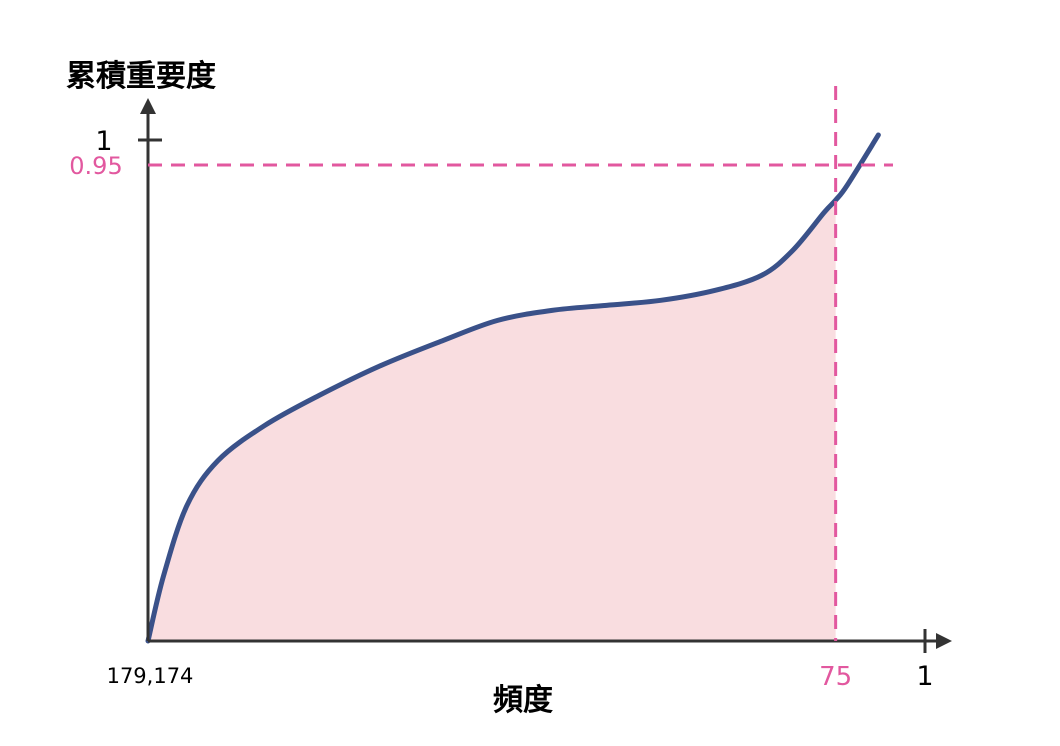 The image size is (1060, 746). What do you see at coordinates (835, 677) in the screenshot?
I see `threshold-x-label: 75` at bounding box center [835, 677].